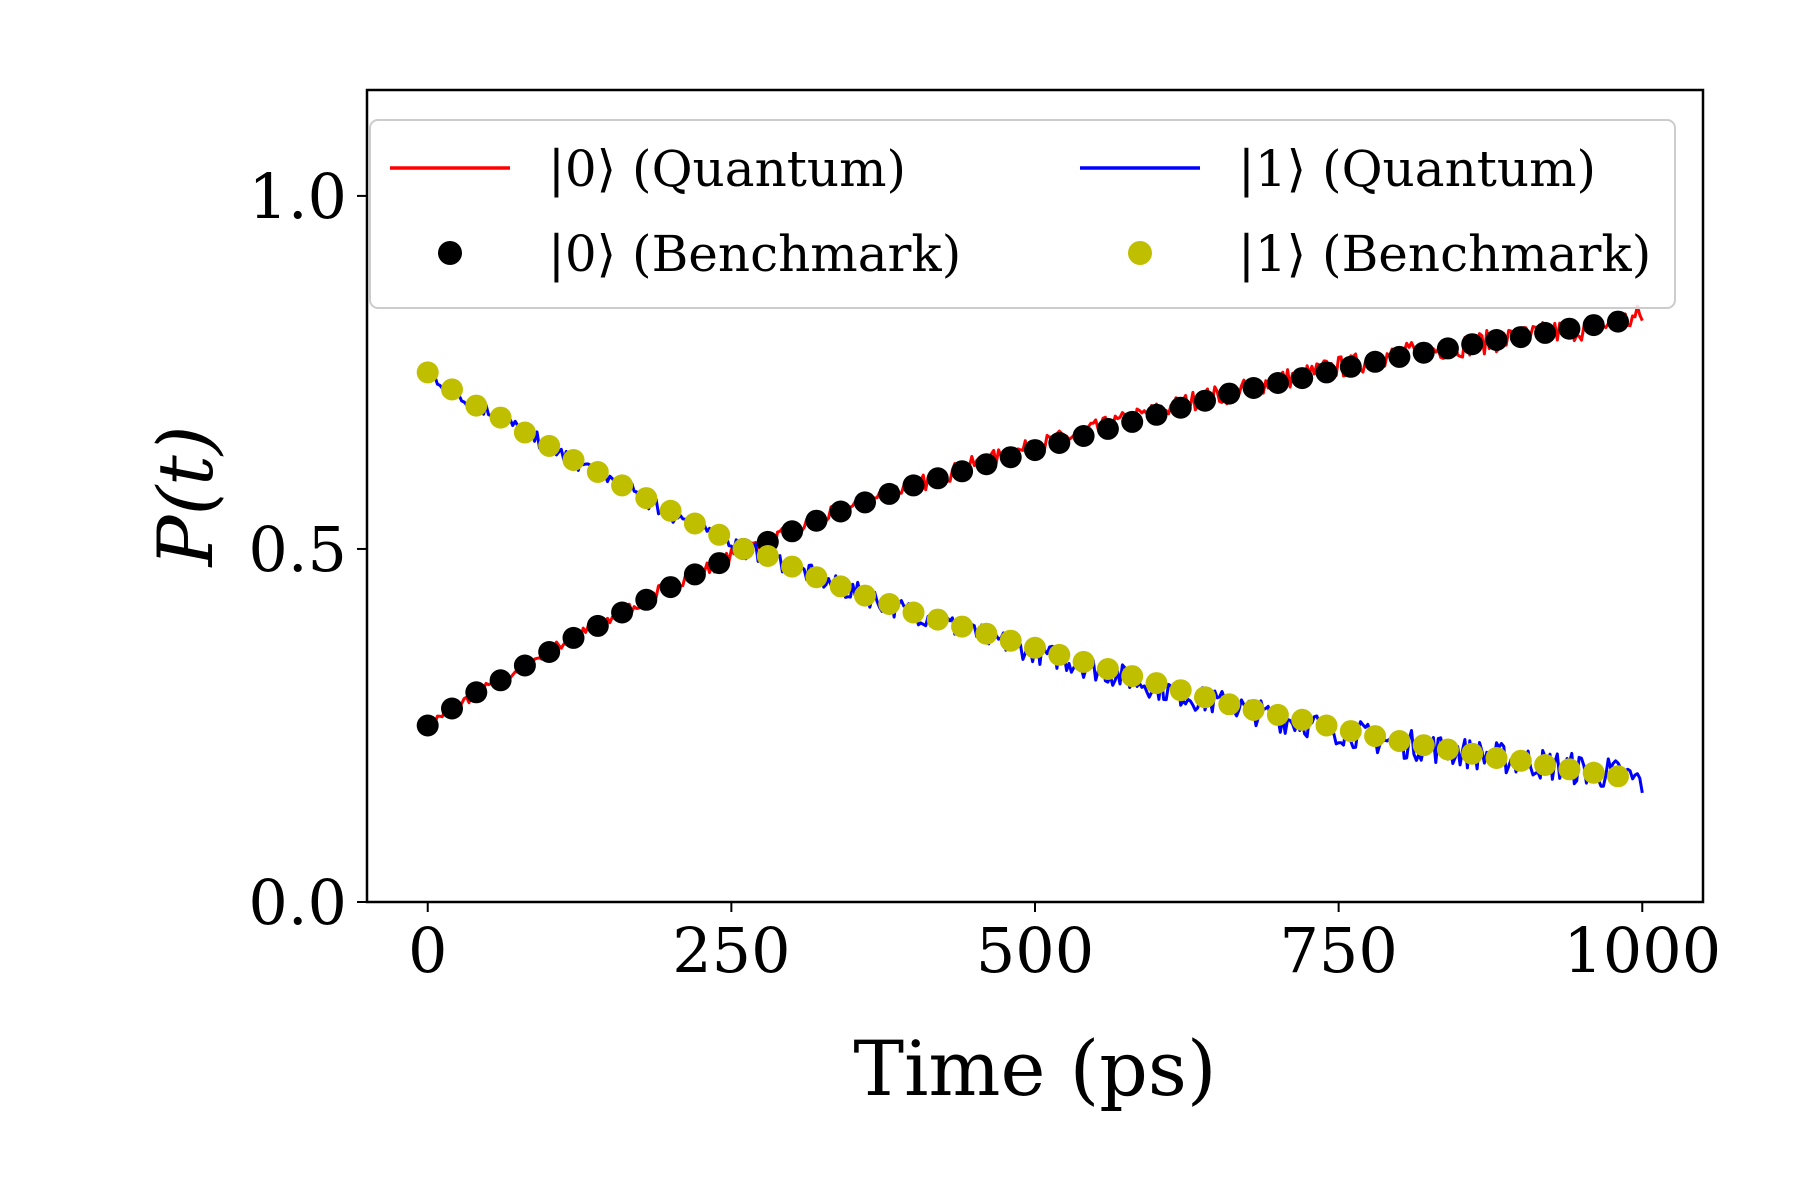 Image resolution: width=1800 pixels, height=1200 pixels. Describe the element at coordinates (1338, 950) in the screenshot. I see `x-tick-label: 750` at that location.